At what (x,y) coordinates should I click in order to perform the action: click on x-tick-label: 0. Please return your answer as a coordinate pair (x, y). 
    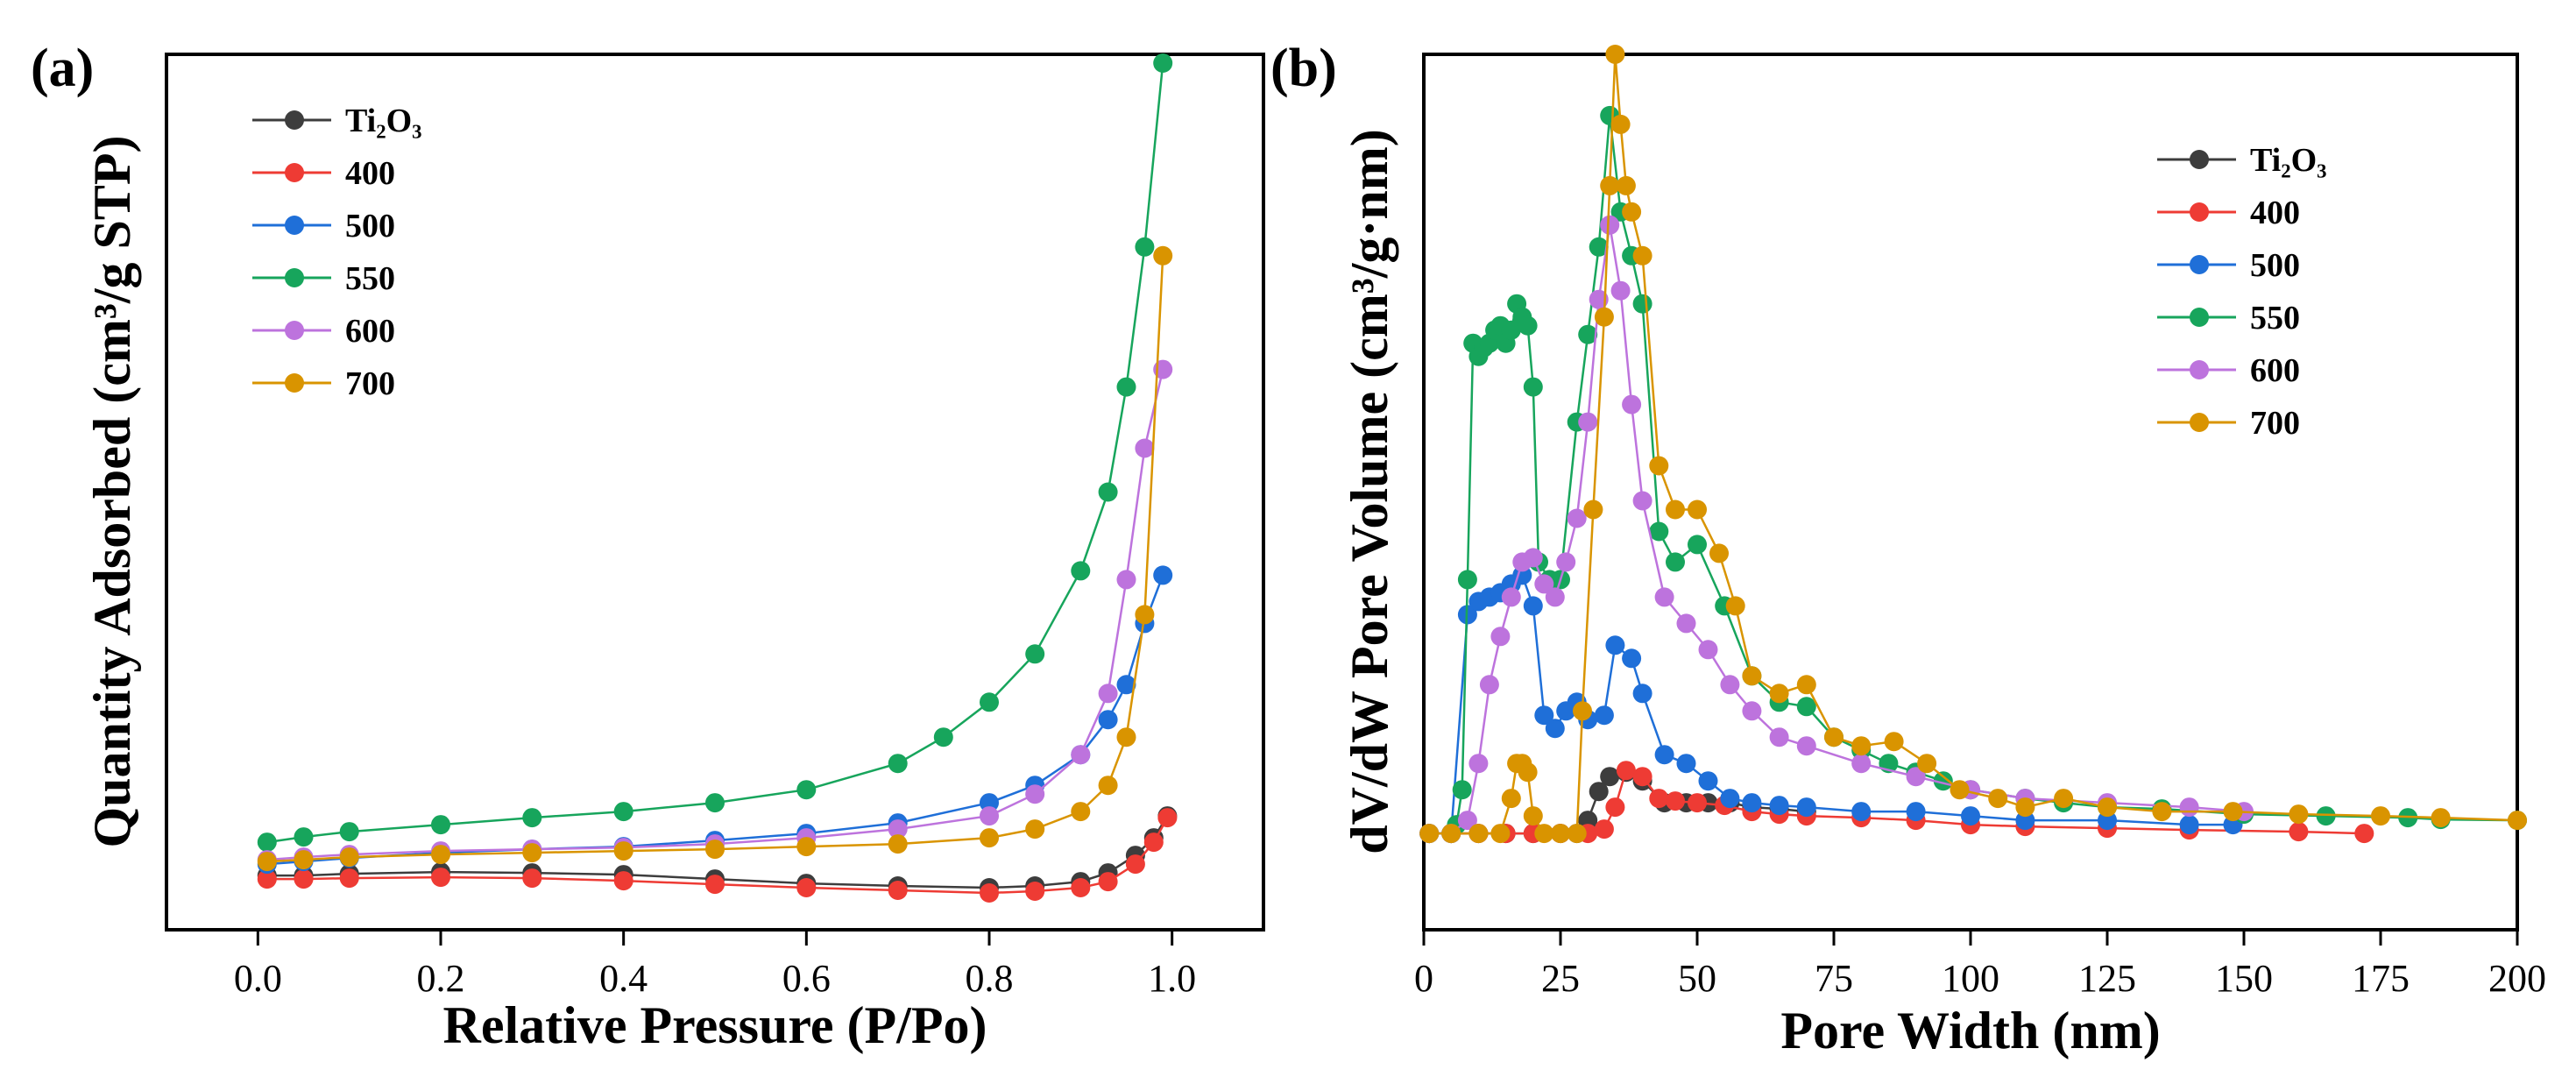
    Looking at the image, I should click on (1423, 979).